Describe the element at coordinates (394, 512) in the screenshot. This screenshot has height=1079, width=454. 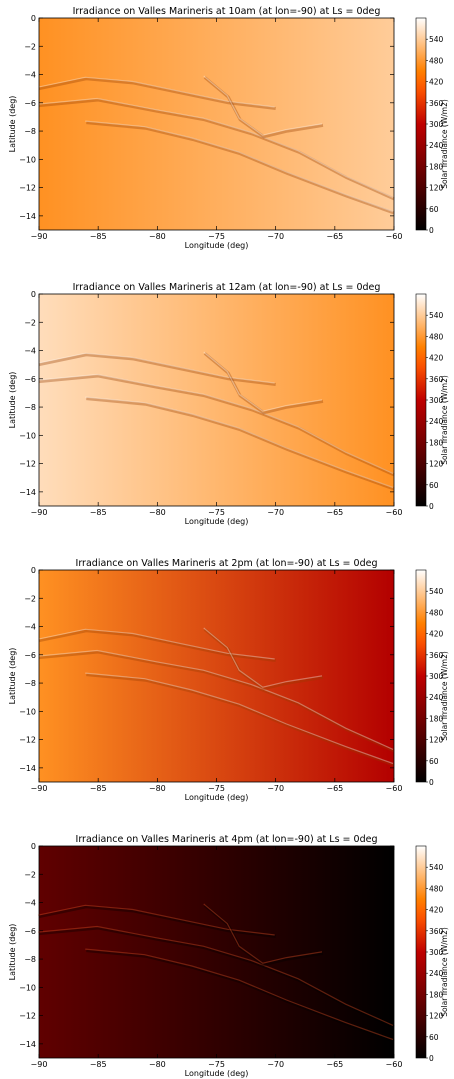
I see `x-tick-label: −60` at that location.